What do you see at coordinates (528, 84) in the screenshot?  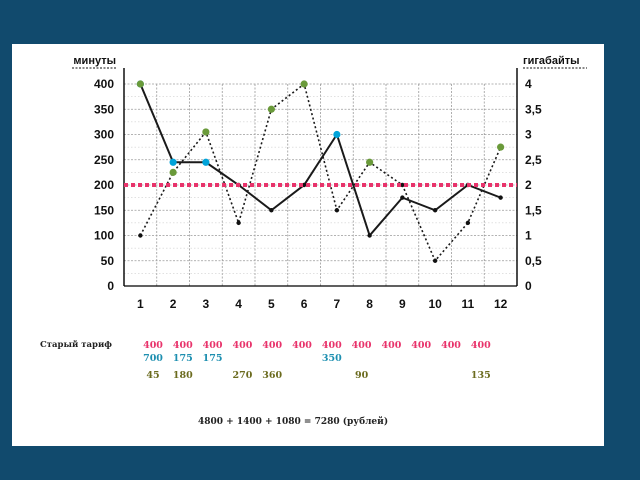 I see `right-tick-label: 4` at bounding box center [528, 84].